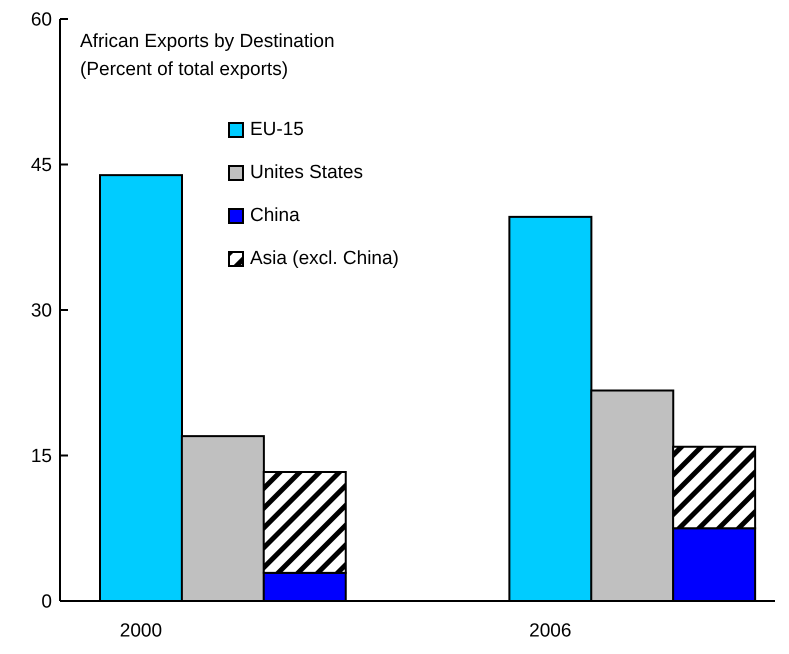  I want to click on text: African Exports by Destination, so click(207, 42).